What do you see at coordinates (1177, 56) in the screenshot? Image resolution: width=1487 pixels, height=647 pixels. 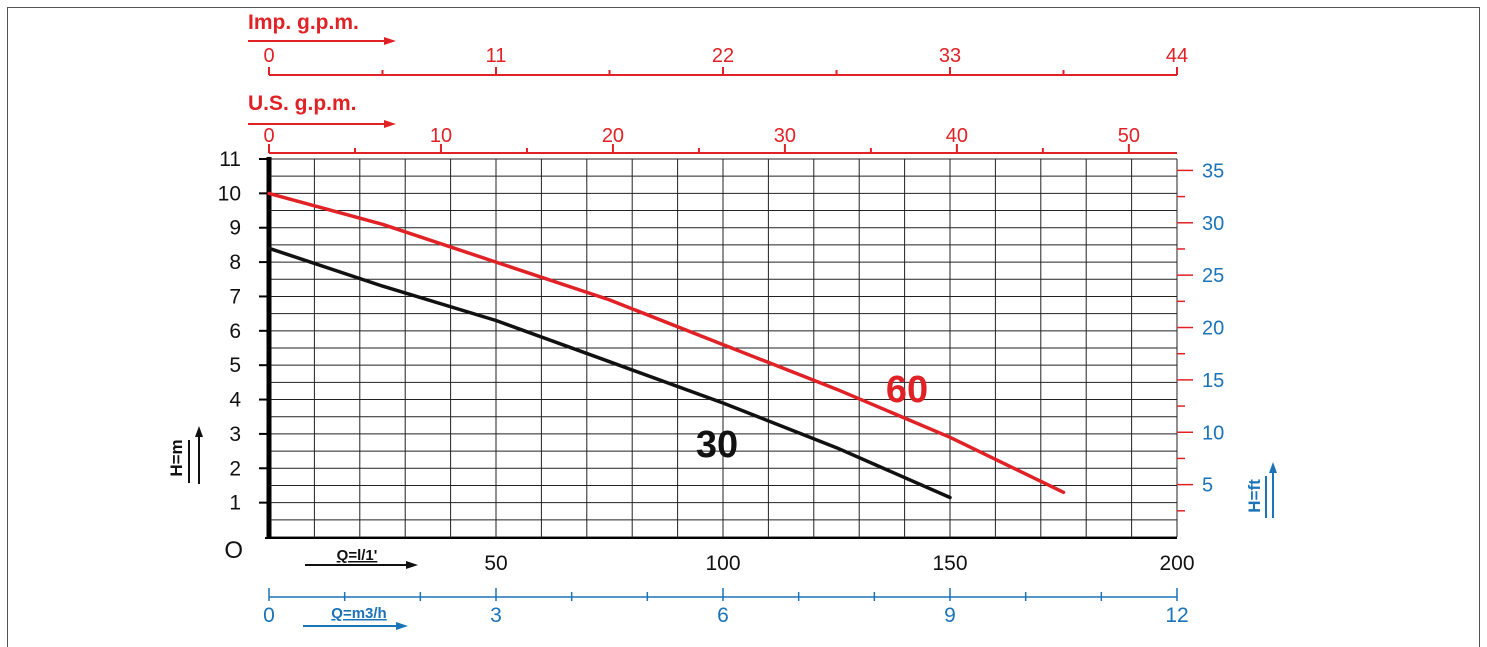 I see `imp-tick-label: 44` at bounding box center [1177, 56].